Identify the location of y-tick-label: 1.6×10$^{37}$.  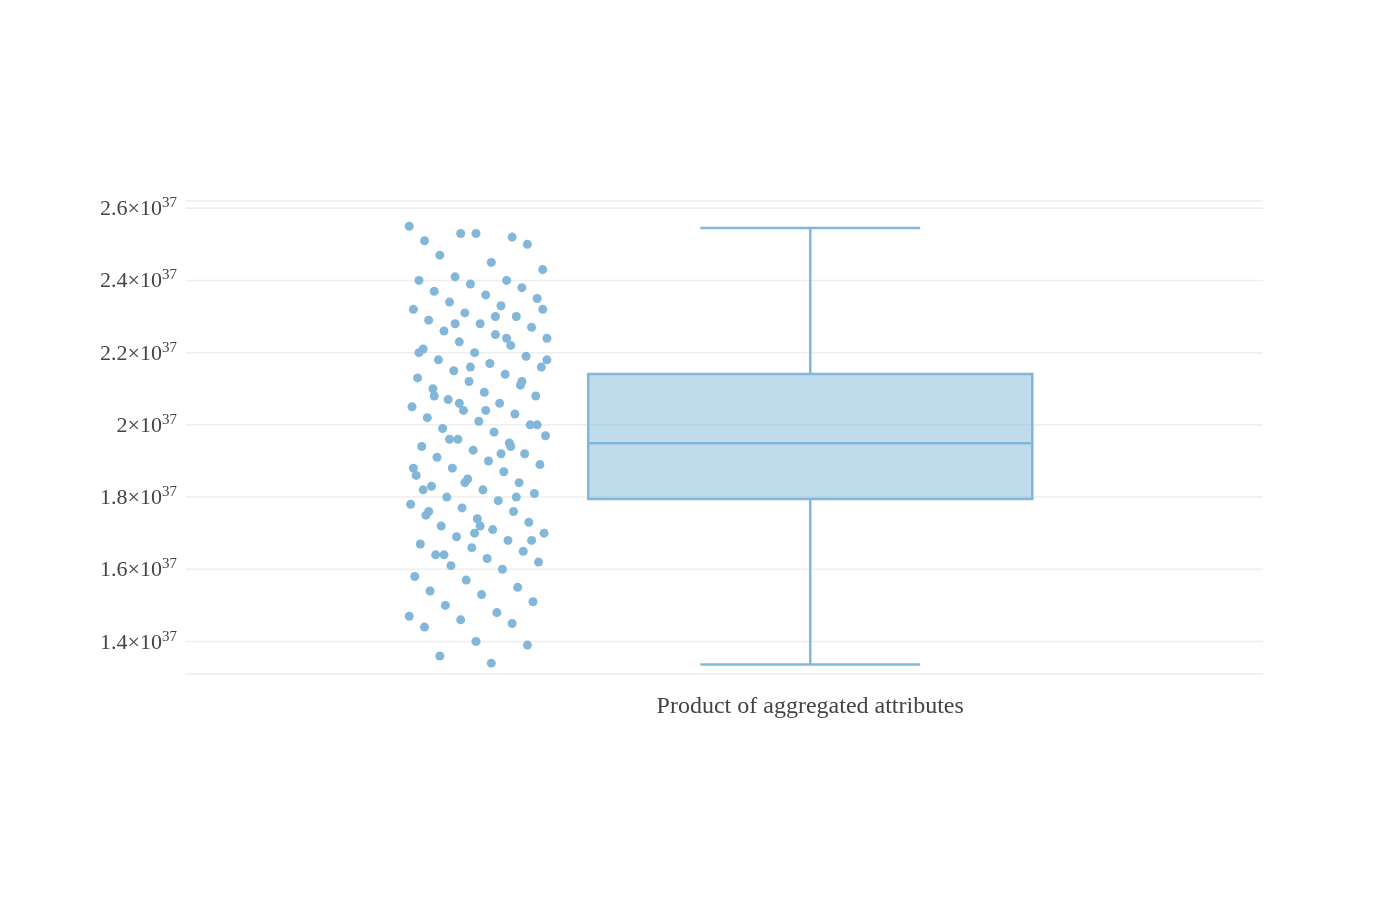
(139, 568).